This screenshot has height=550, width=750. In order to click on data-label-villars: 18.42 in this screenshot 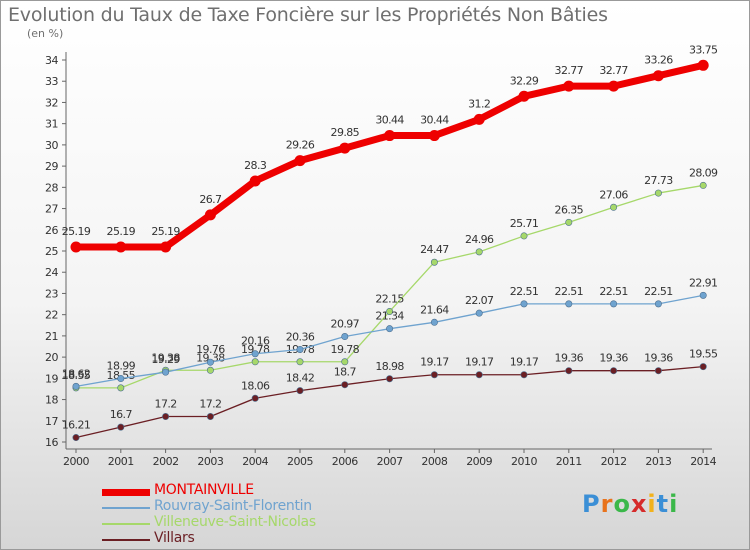, I will do `click(300, 378)`.